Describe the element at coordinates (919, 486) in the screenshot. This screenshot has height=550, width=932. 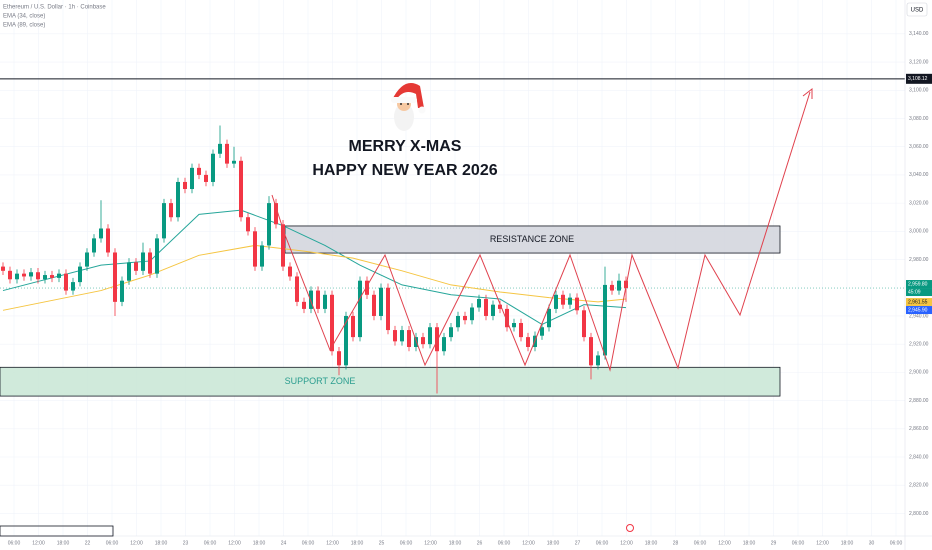
I see `y-tick-label: 2,820.00` at that location.